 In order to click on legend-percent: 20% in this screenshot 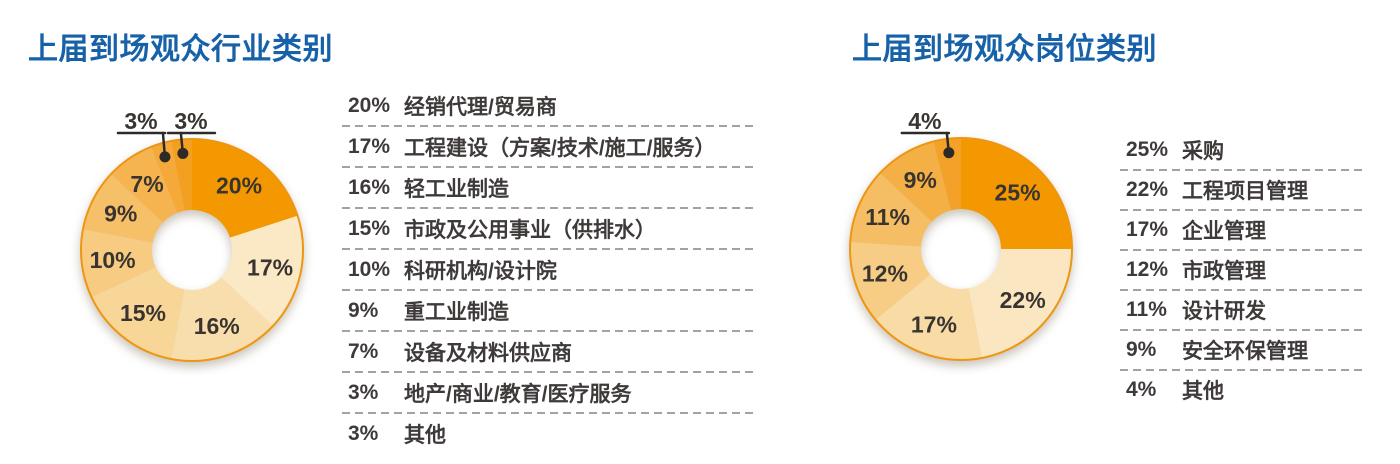, I will do `click(369, 105)`.